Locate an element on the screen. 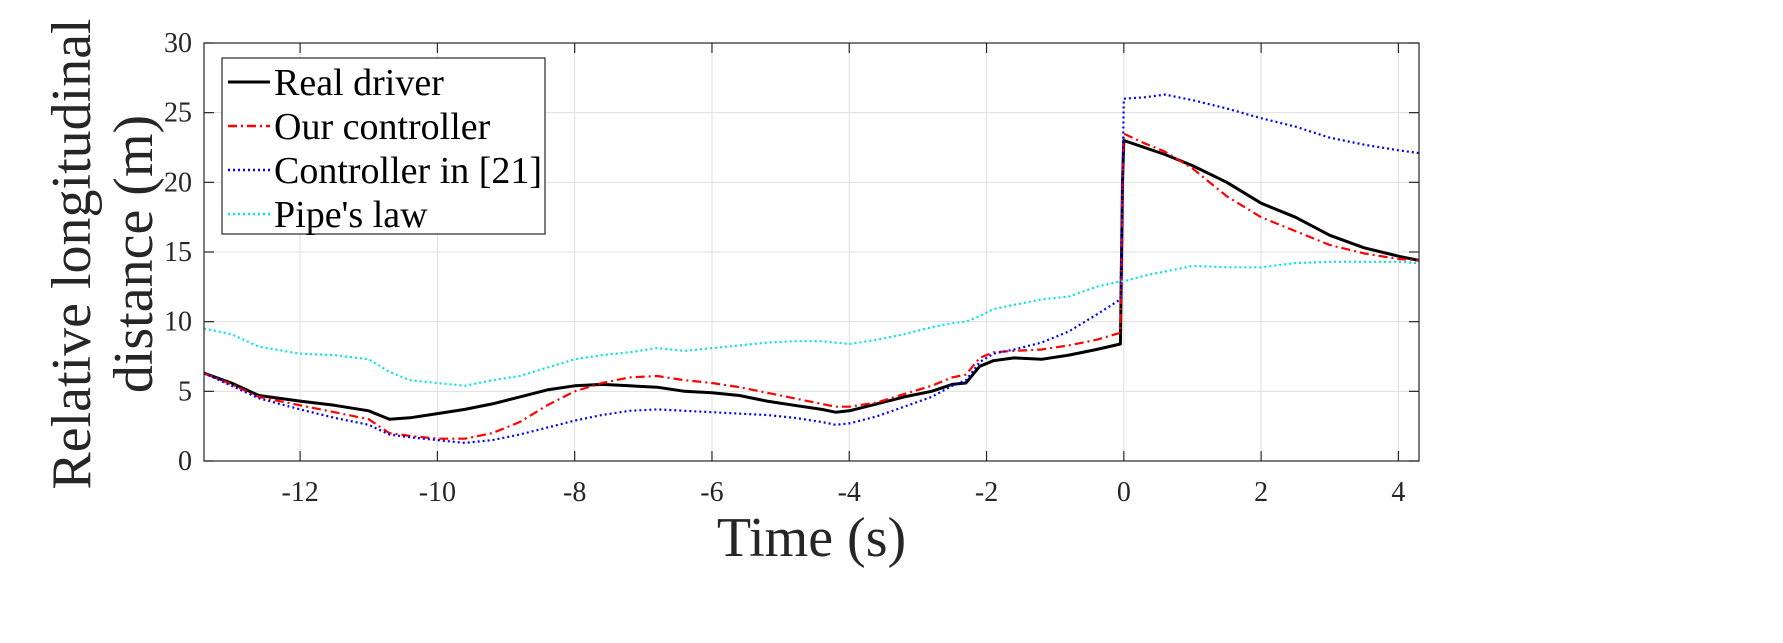 The height and width of the screenshot is (643, 1783). x-tick-label: 0 is located at coordinates (1124, 492).